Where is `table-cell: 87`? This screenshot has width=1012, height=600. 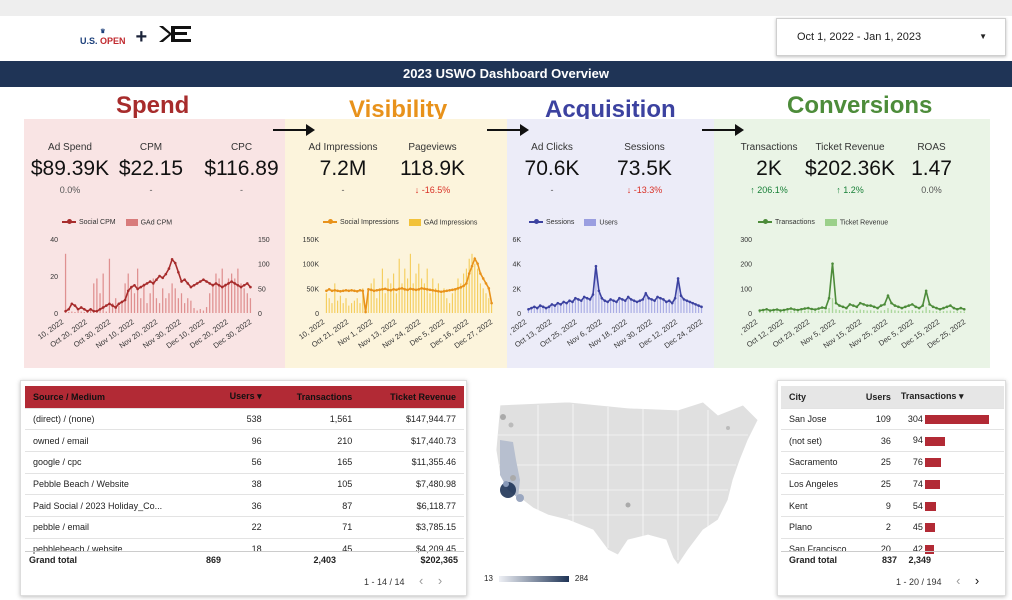 table-cell: 87 is located at coordinates (315, 505).